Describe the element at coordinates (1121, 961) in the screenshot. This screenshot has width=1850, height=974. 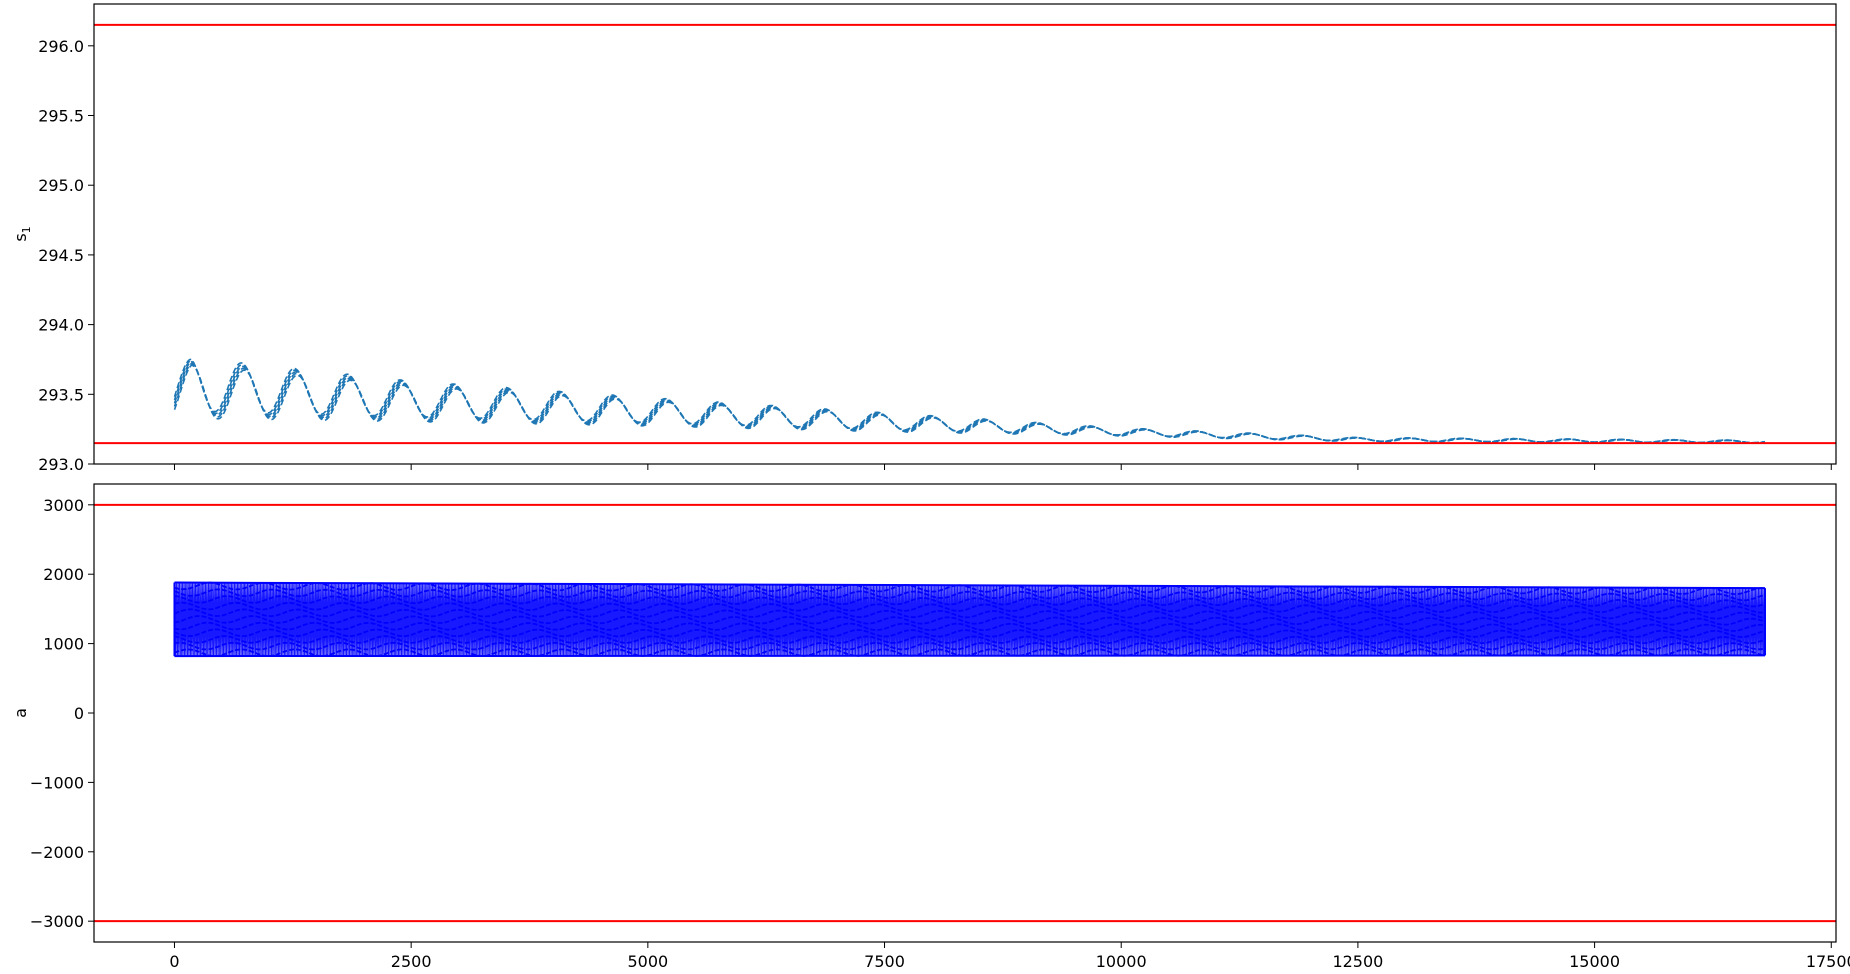
I see `xtick-label-a-4: 10000` at that location.